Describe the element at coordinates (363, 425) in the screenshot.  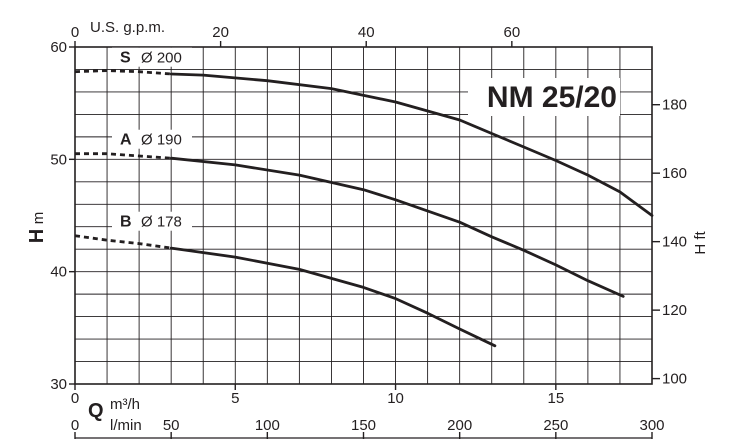
I see `bottom-axis-tick-label-lmin: 150` at that location.